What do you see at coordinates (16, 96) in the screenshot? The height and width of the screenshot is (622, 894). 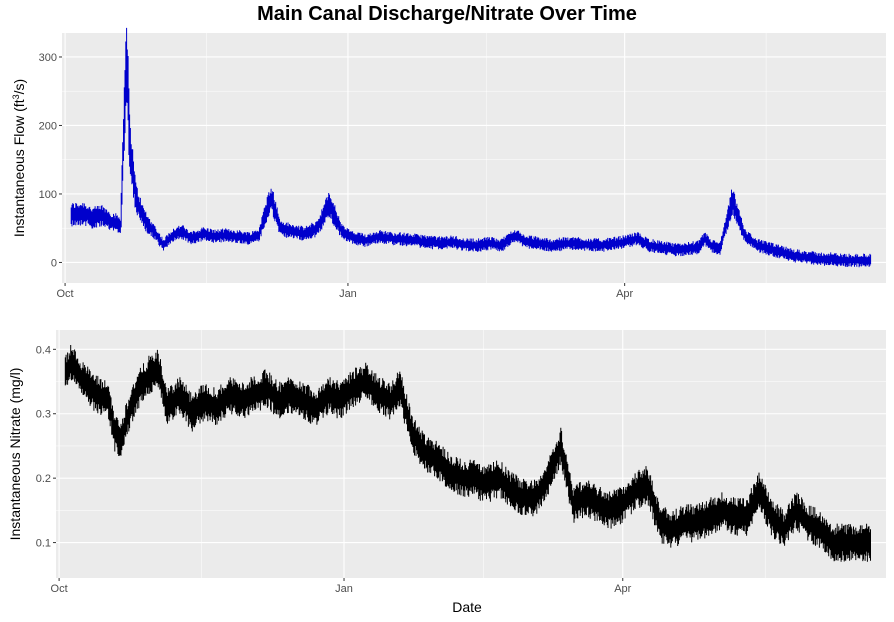 I see `flow-y-axis-title-sup: 3` at bounding box center [16, 96].